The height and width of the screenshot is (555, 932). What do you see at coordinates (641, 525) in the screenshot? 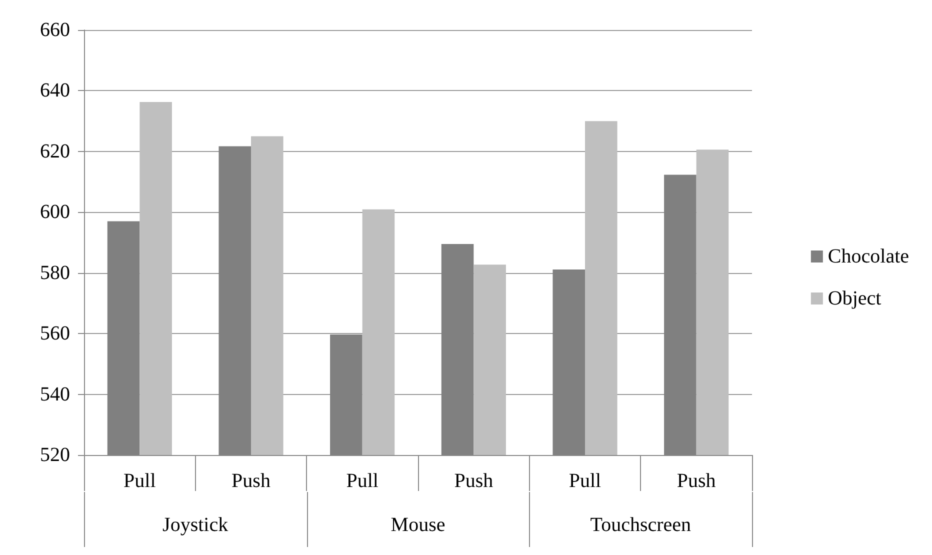
I see `text: Touchscreen` at bounding box center [641, 525].